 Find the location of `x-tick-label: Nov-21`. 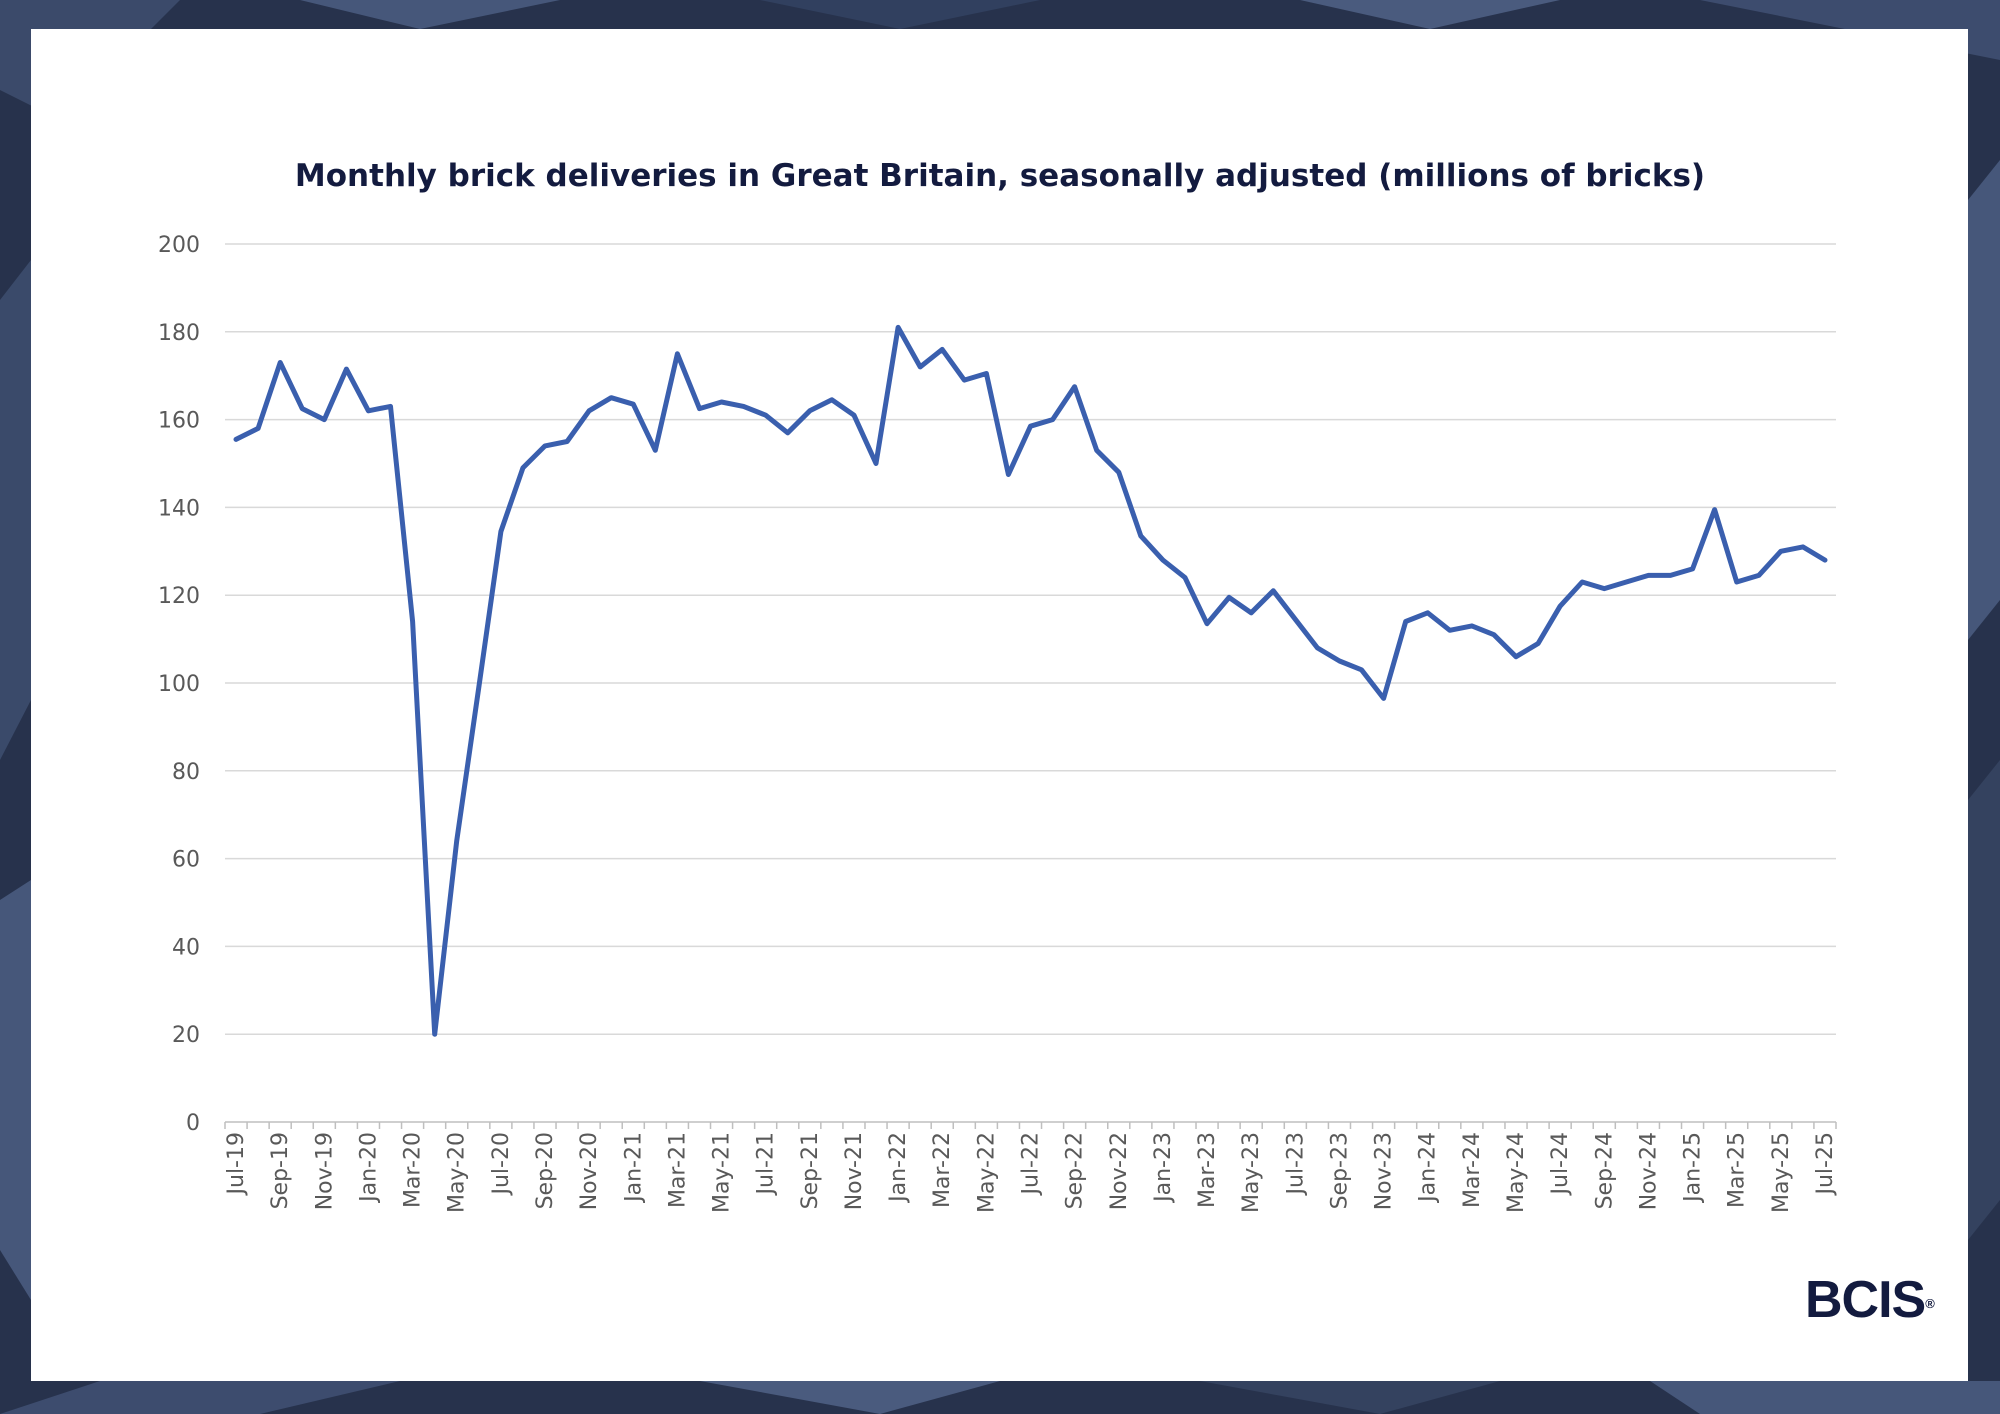

x-tick-label: Nov-21 is located at coordinates (854, 1171).